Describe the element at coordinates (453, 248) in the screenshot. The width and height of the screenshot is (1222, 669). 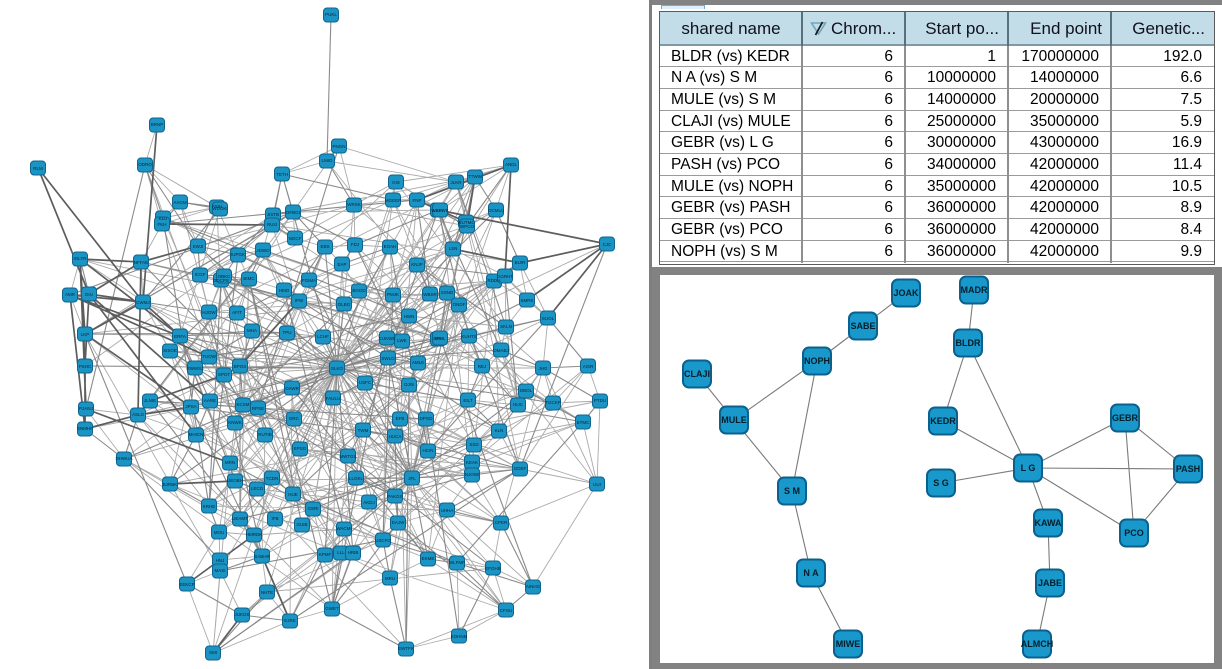
I see `svg-text: LSN` at that location.